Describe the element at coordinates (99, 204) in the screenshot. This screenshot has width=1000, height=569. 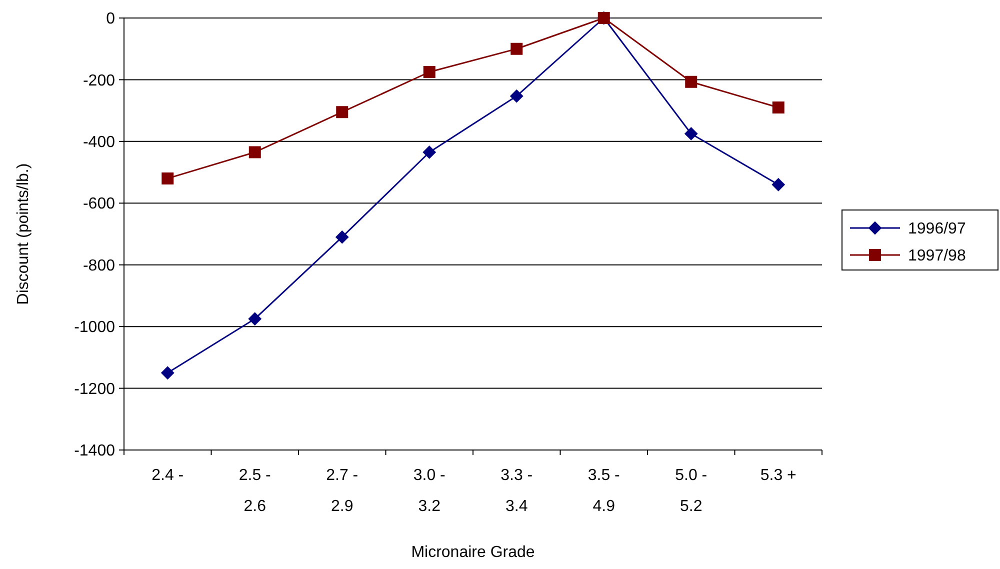
I see `y-tick-label: -600` at that location.